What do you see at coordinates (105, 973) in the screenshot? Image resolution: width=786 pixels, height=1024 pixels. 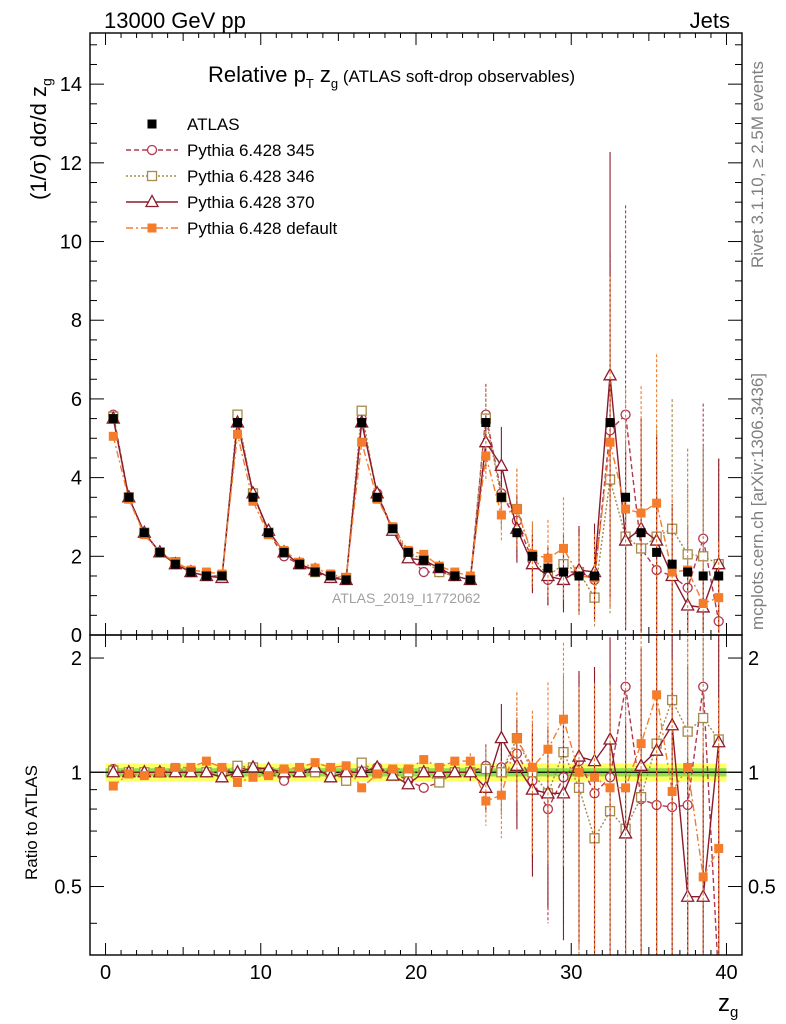 I see `x-tick-label: 0` at bounding box center [105, 973].